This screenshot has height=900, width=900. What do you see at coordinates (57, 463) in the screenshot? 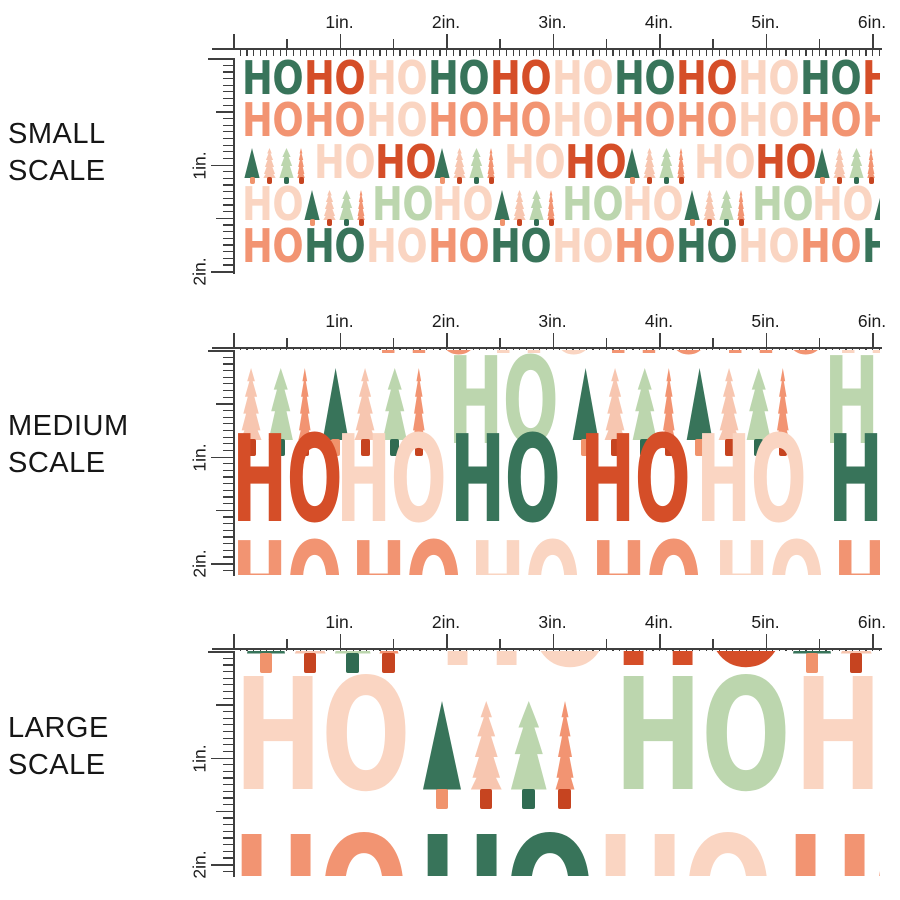
I see `scale-label-line: SCALE` at bounding box center [57, 463].